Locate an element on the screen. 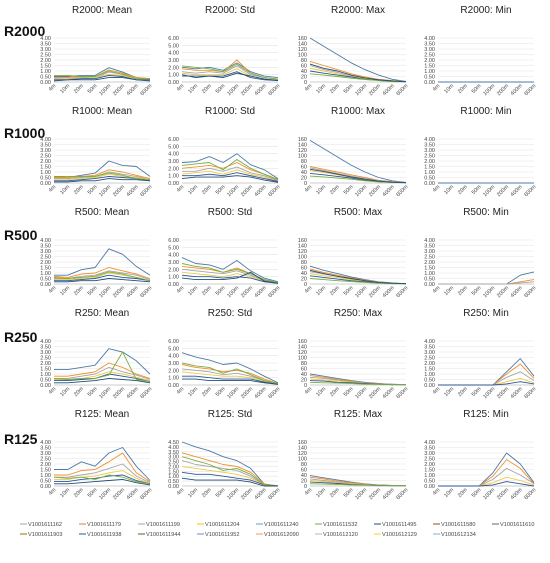 The image size is (550, 563). y-tick-label: 100 is located at coordinates (302, 56).